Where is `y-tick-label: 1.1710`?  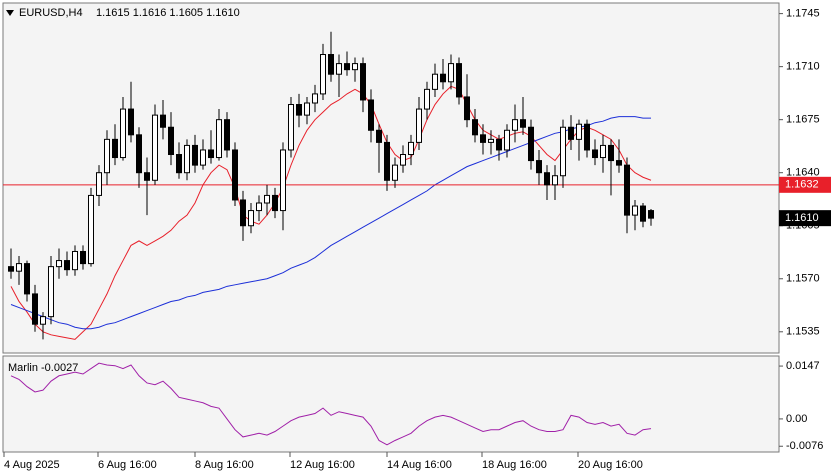 y-tick-label: 1.1710 is located at coordinates (803, 67).